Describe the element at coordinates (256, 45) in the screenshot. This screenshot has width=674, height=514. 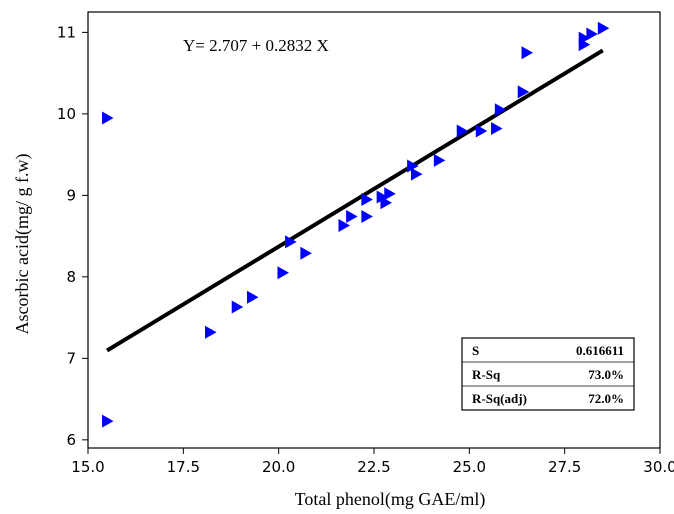
I see `regression-equation: Y= 2.707 + 0.2832 X` at that location.